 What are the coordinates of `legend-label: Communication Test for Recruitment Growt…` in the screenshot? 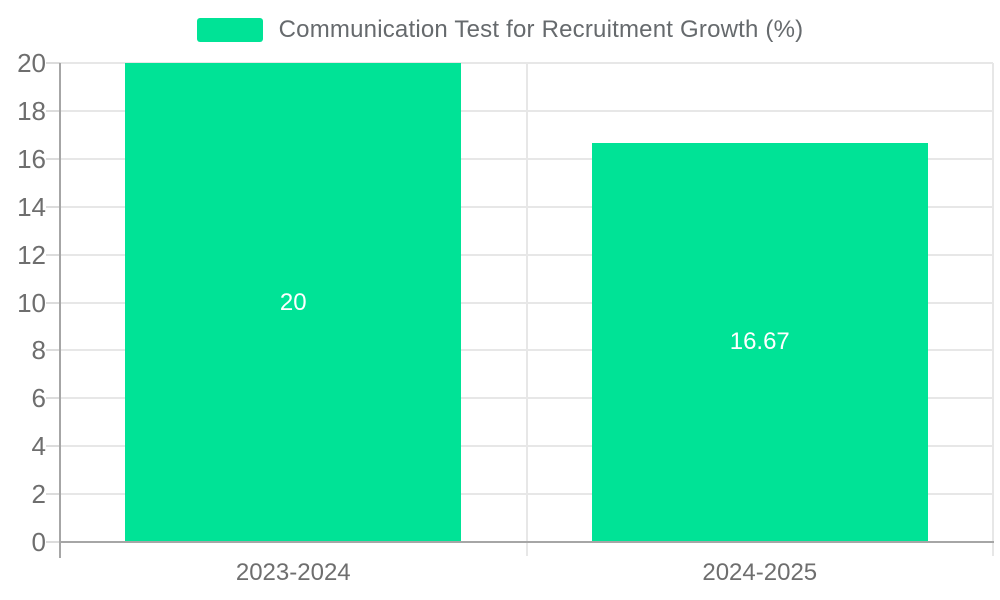 It's located at (541, 29).